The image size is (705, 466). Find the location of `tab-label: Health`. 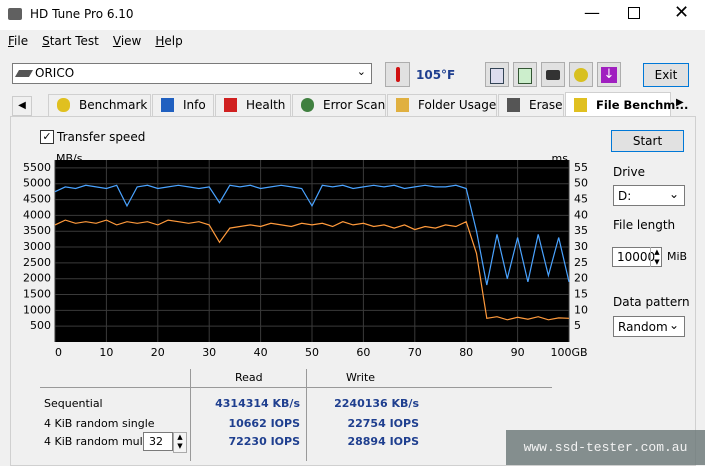

tab-label: Health is located at coordinates (266, 105).